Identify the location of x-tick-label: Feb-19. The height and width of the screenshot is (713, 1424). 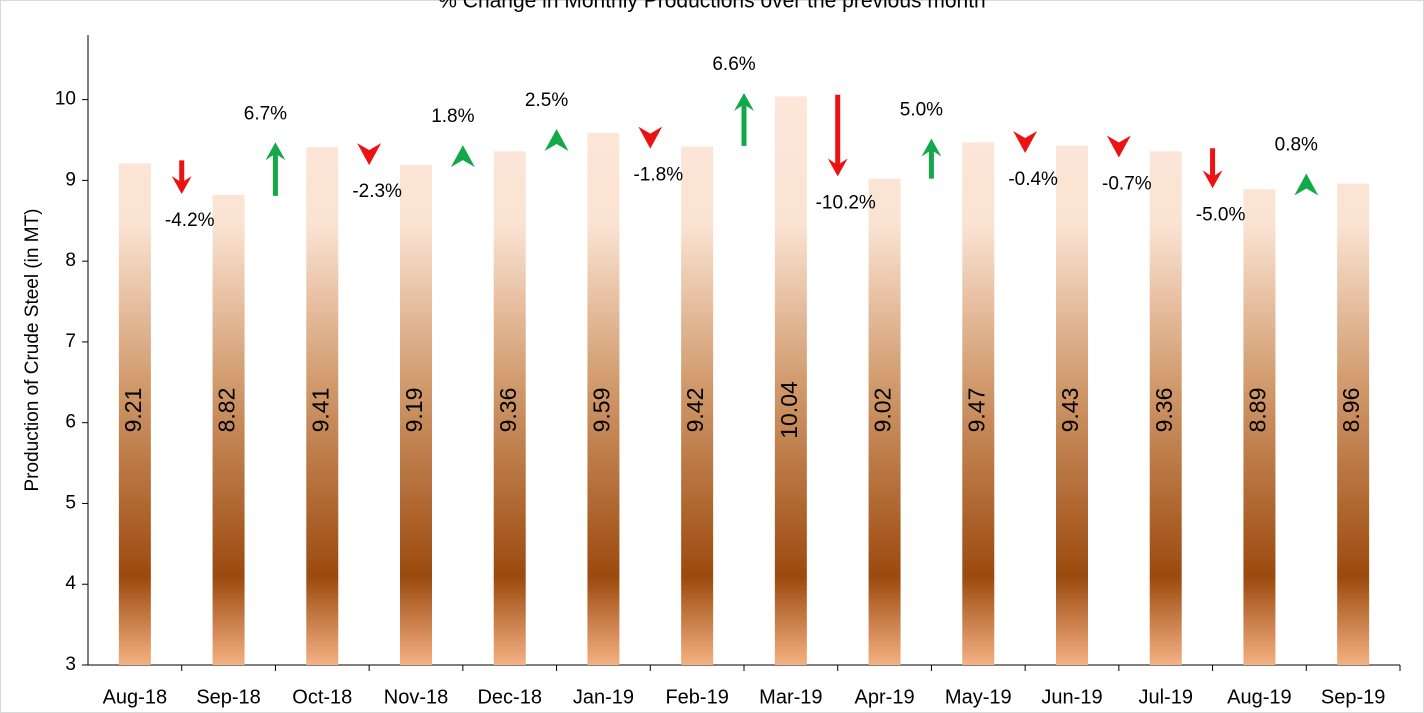
(696, 697).